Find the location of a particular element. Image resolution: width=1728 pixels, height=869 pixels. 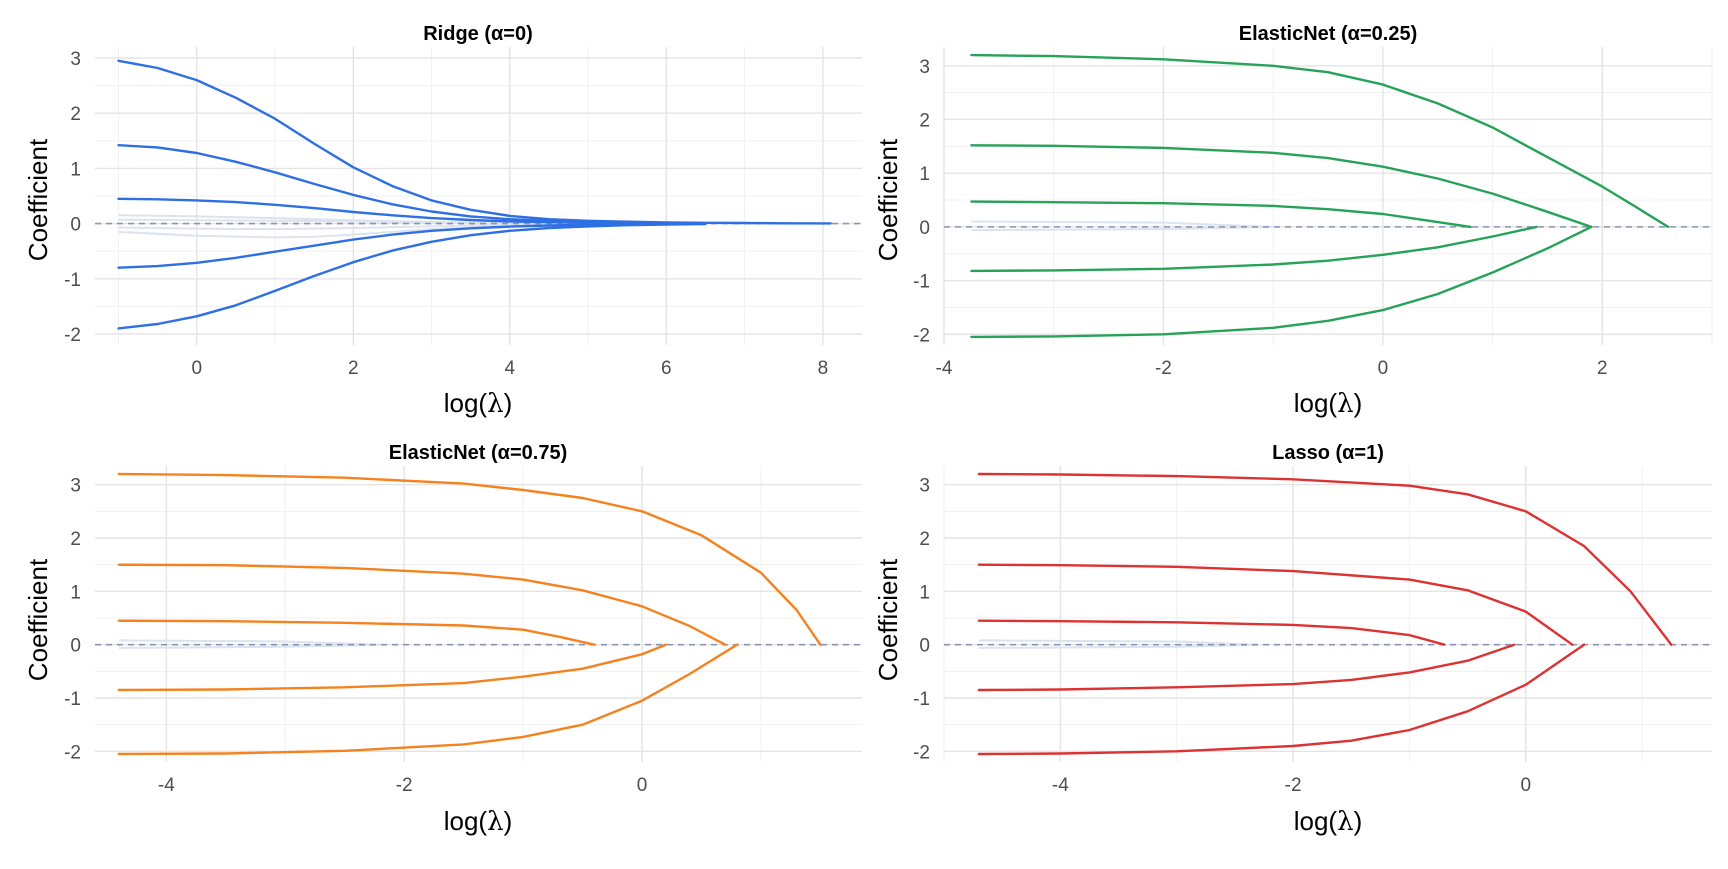

panel-title: Ridge (α=0) is located at coordinates (478, 34).